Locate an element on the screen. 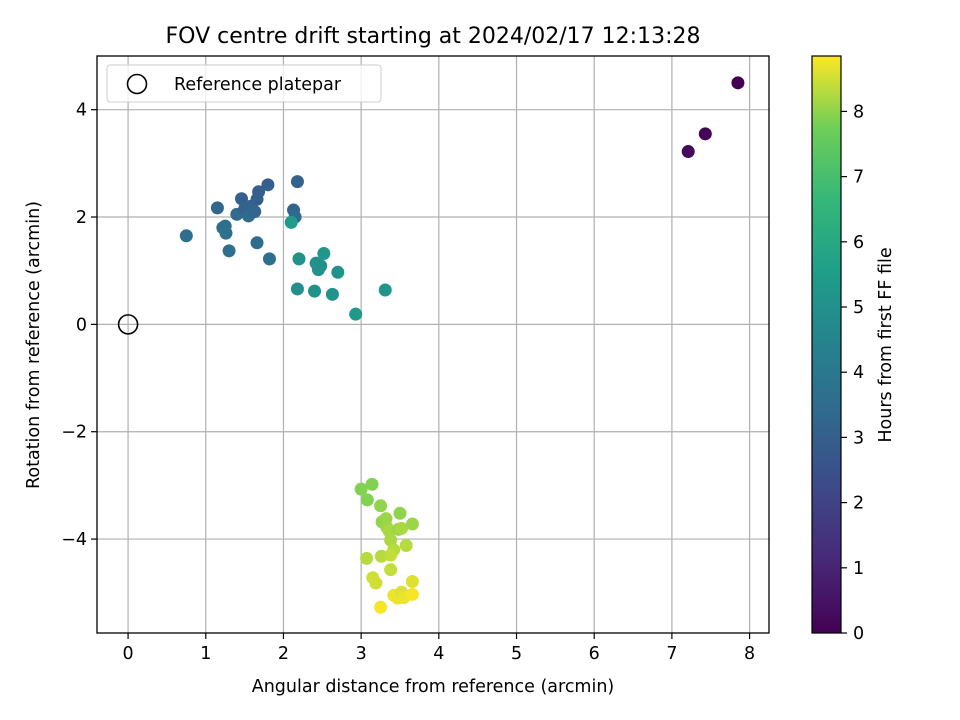  colorbar-tick-label: 0 is located at coordinates (858, 634).